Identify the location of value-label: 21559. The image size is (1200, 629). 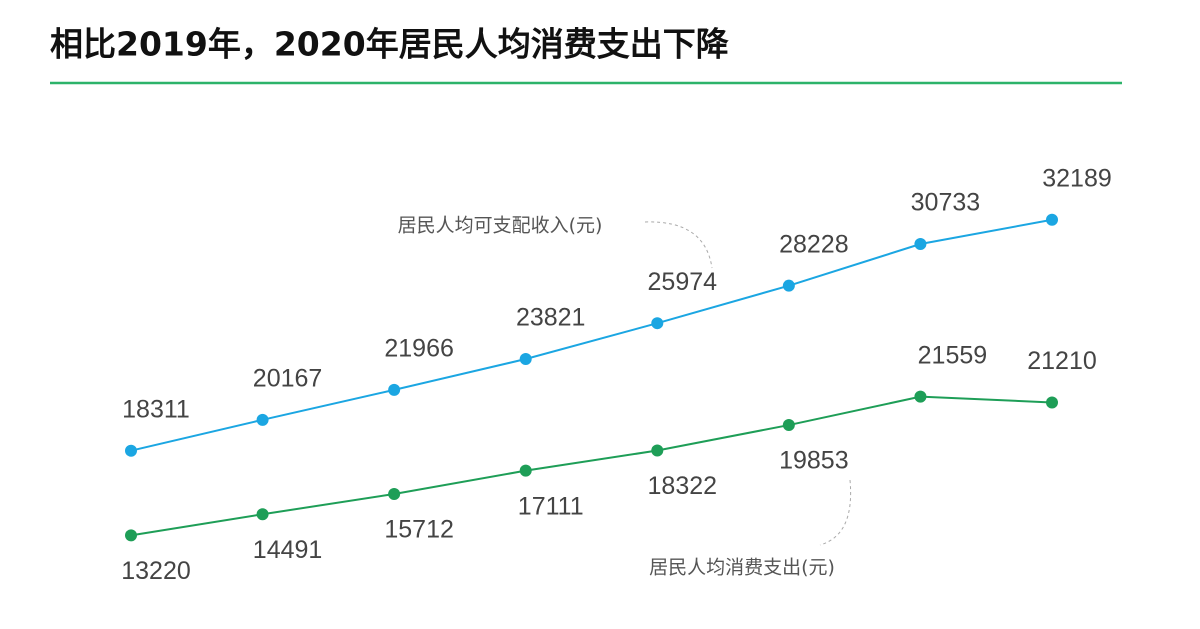
(953, 355).